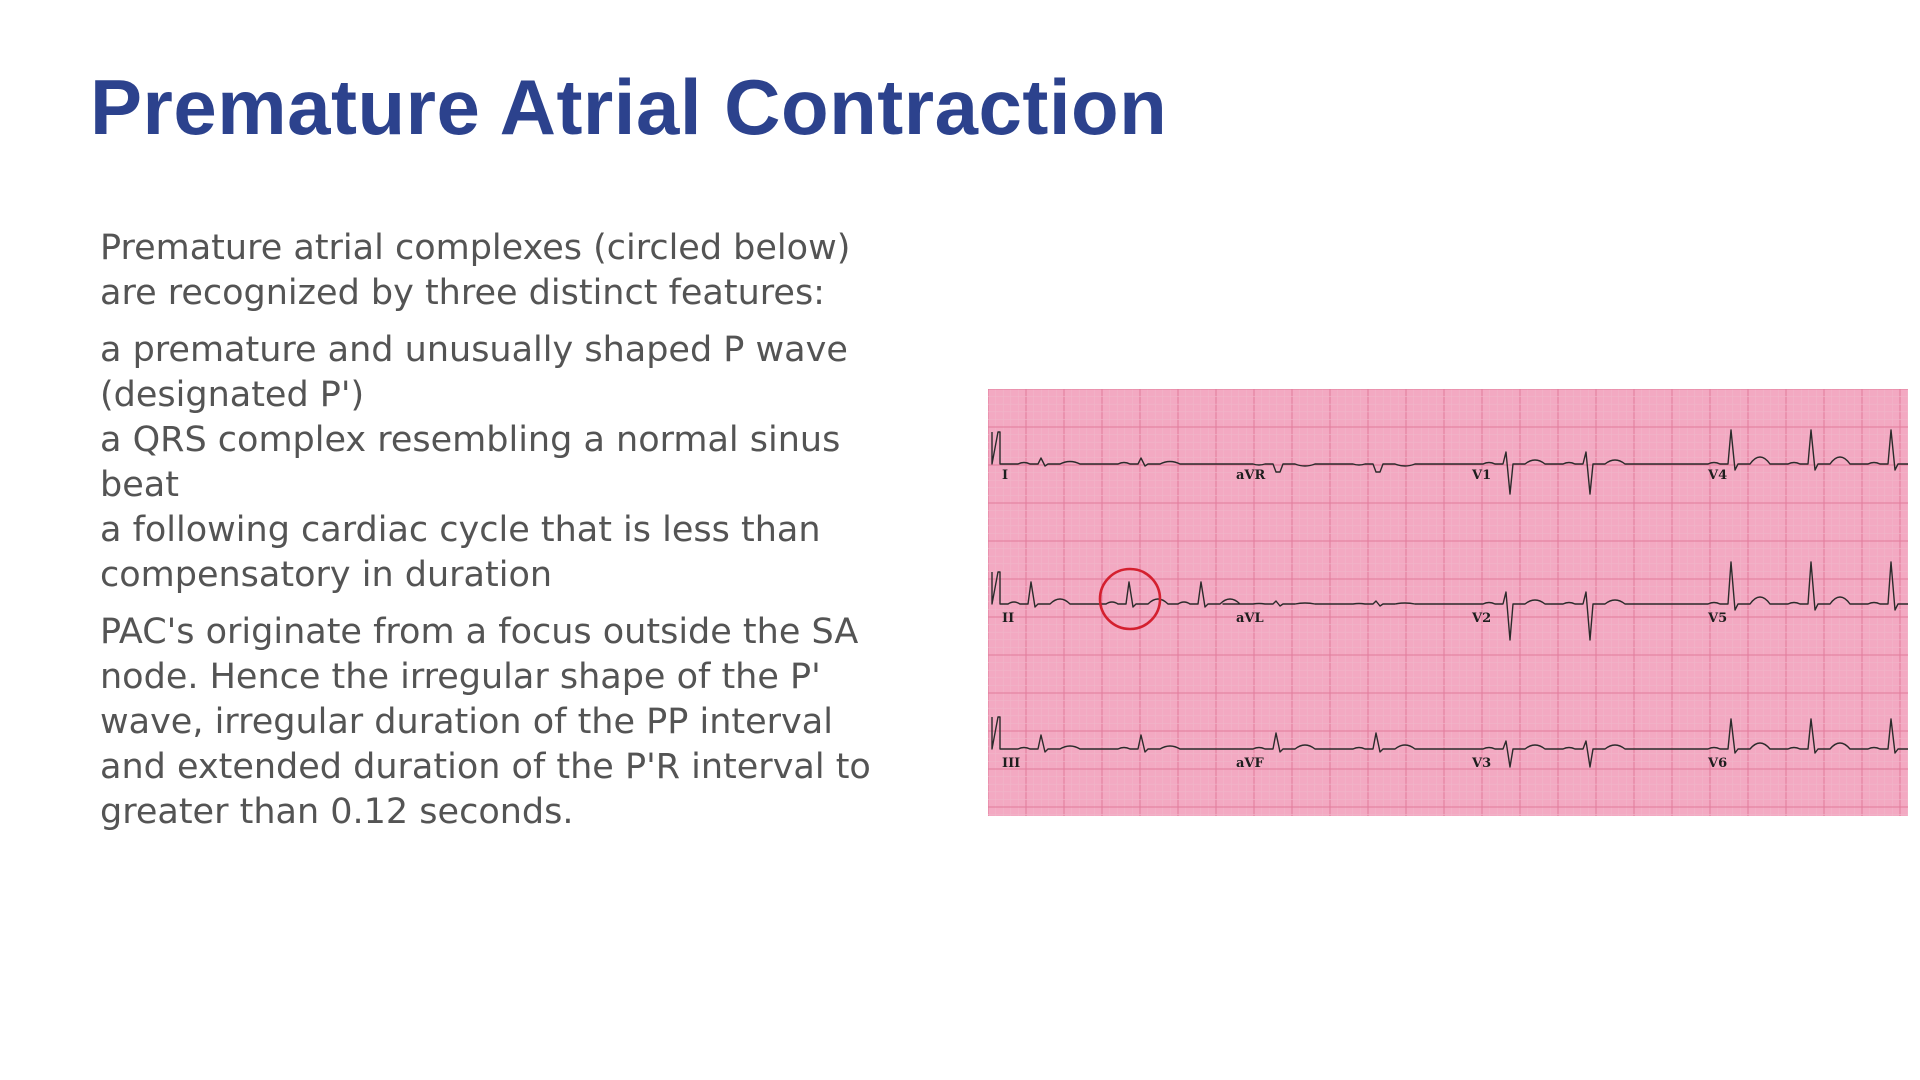  I want to click on lead-label: V5, so click(1717, 618).